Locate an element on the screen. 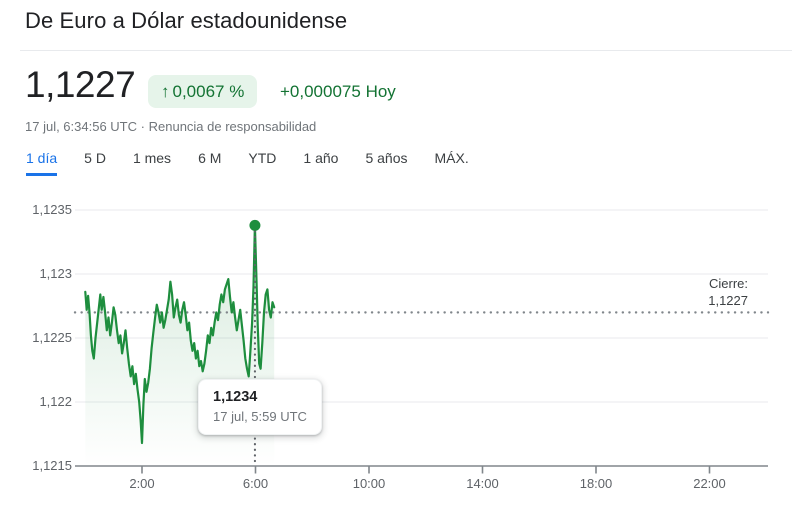 Image resolution: width=800 pixels, height=516 pixels. y-tick-label: 1,1215 is located at coordinates (52, 465).